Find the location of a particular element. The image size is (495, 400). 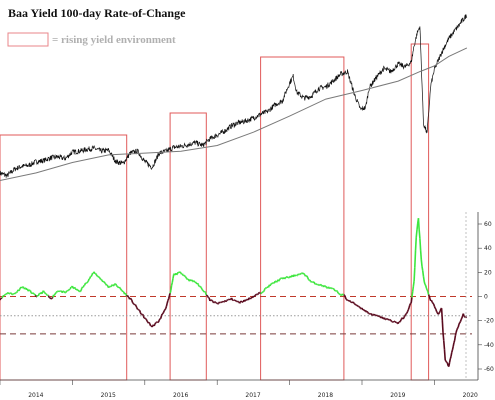

y-tick-label: 60 is located at coordinates (488, 224).